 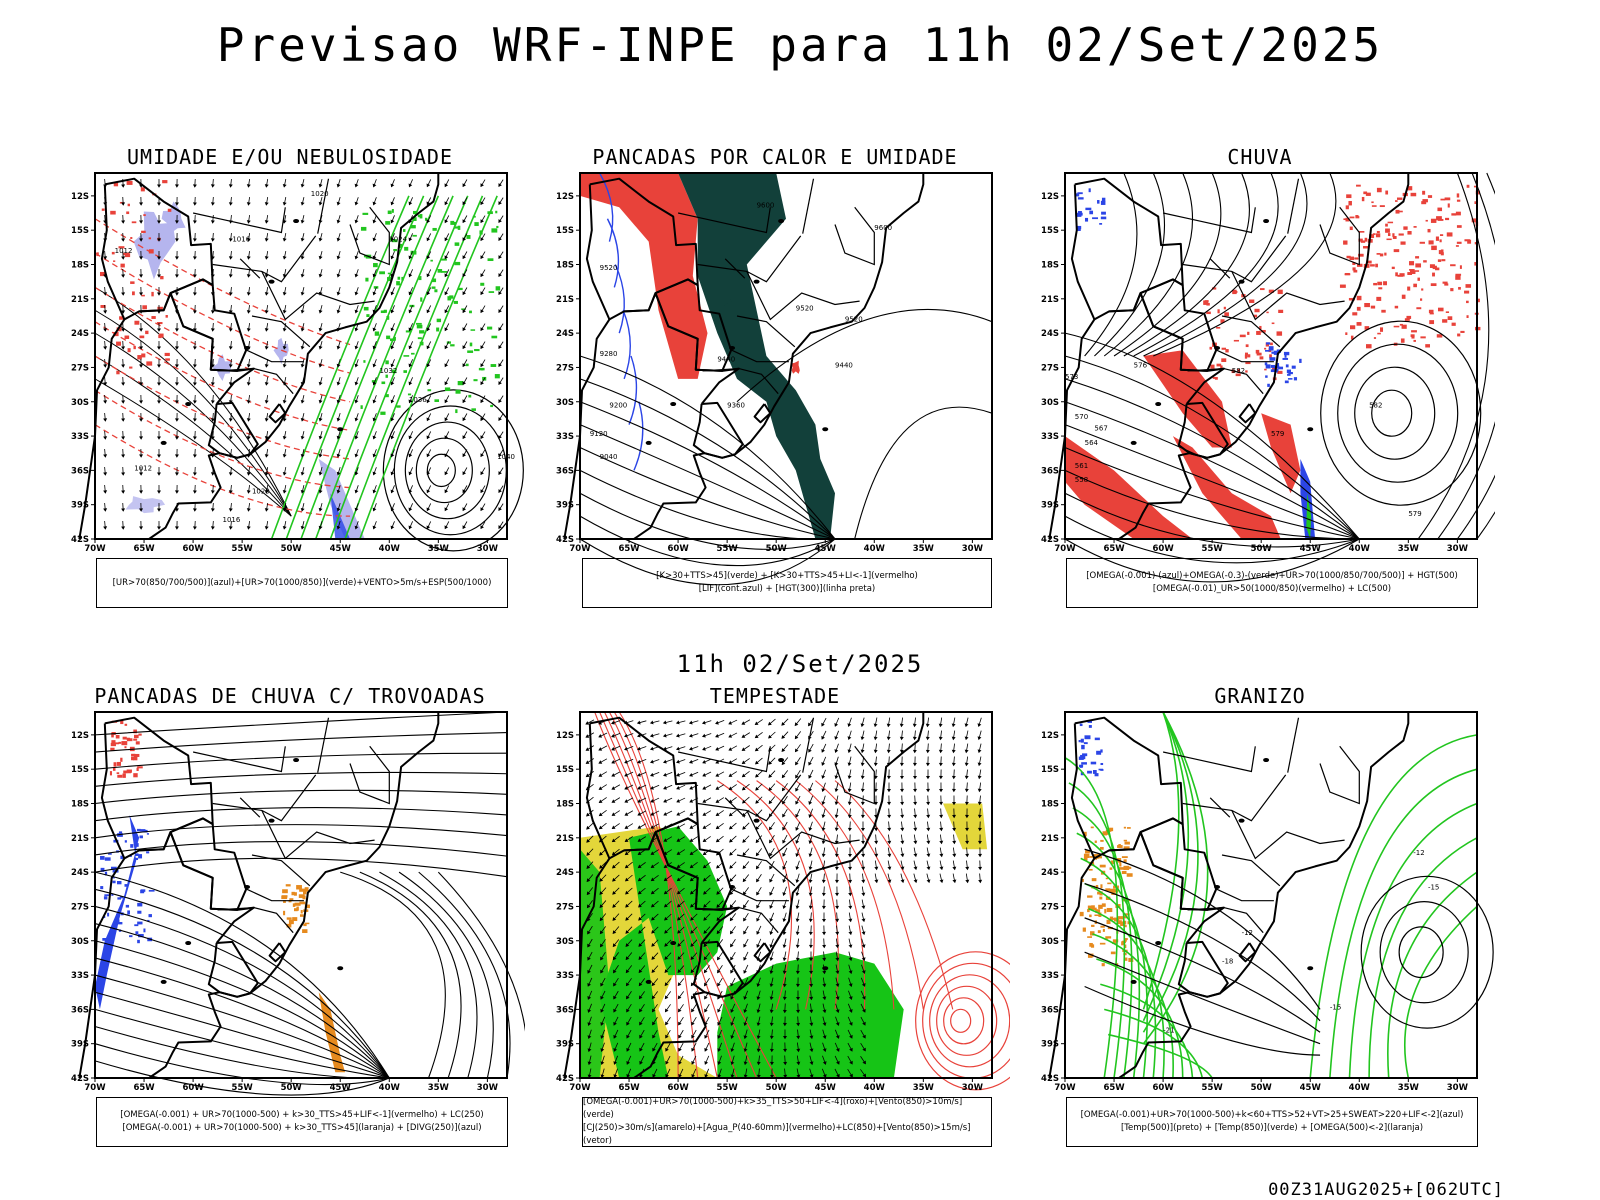 I want to click on border-line, so click(x=1247, y=952).